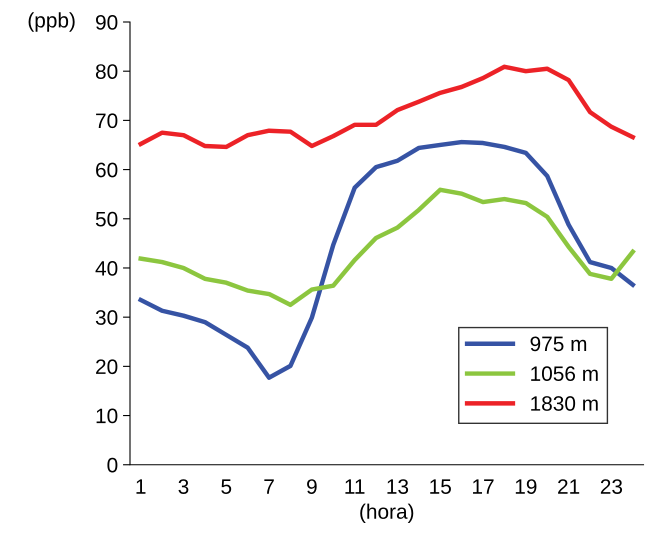  I want to click on x-tick-label: 3, so click(183, 486).